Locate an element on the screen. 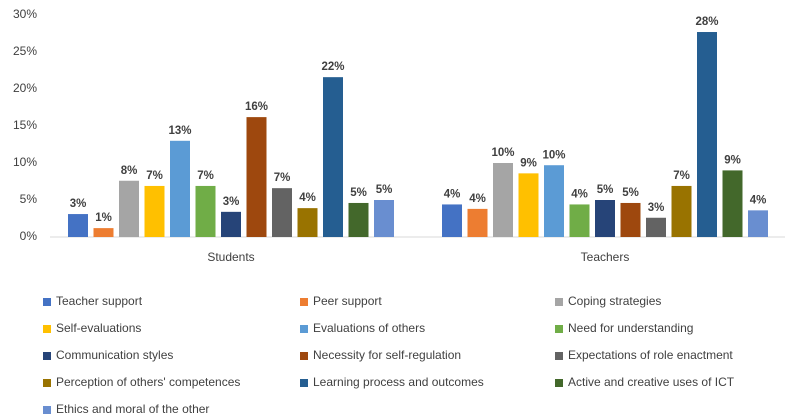 The image size is (795, 418). y-tick-label: 20% is located at coordinates (25, 88).